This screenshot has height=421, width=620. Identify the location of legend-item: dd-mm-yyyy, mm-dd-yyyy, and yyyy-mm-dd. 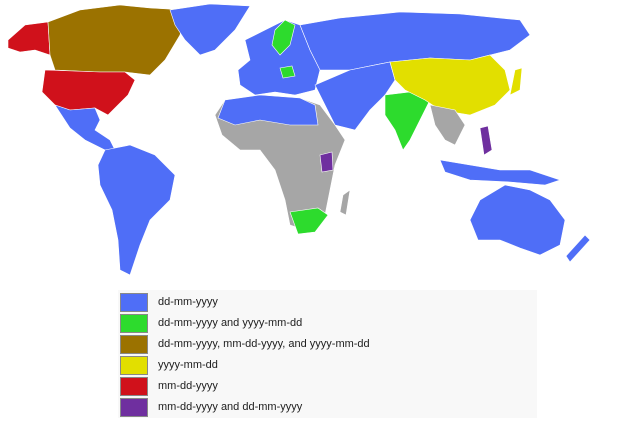
(327, 344).